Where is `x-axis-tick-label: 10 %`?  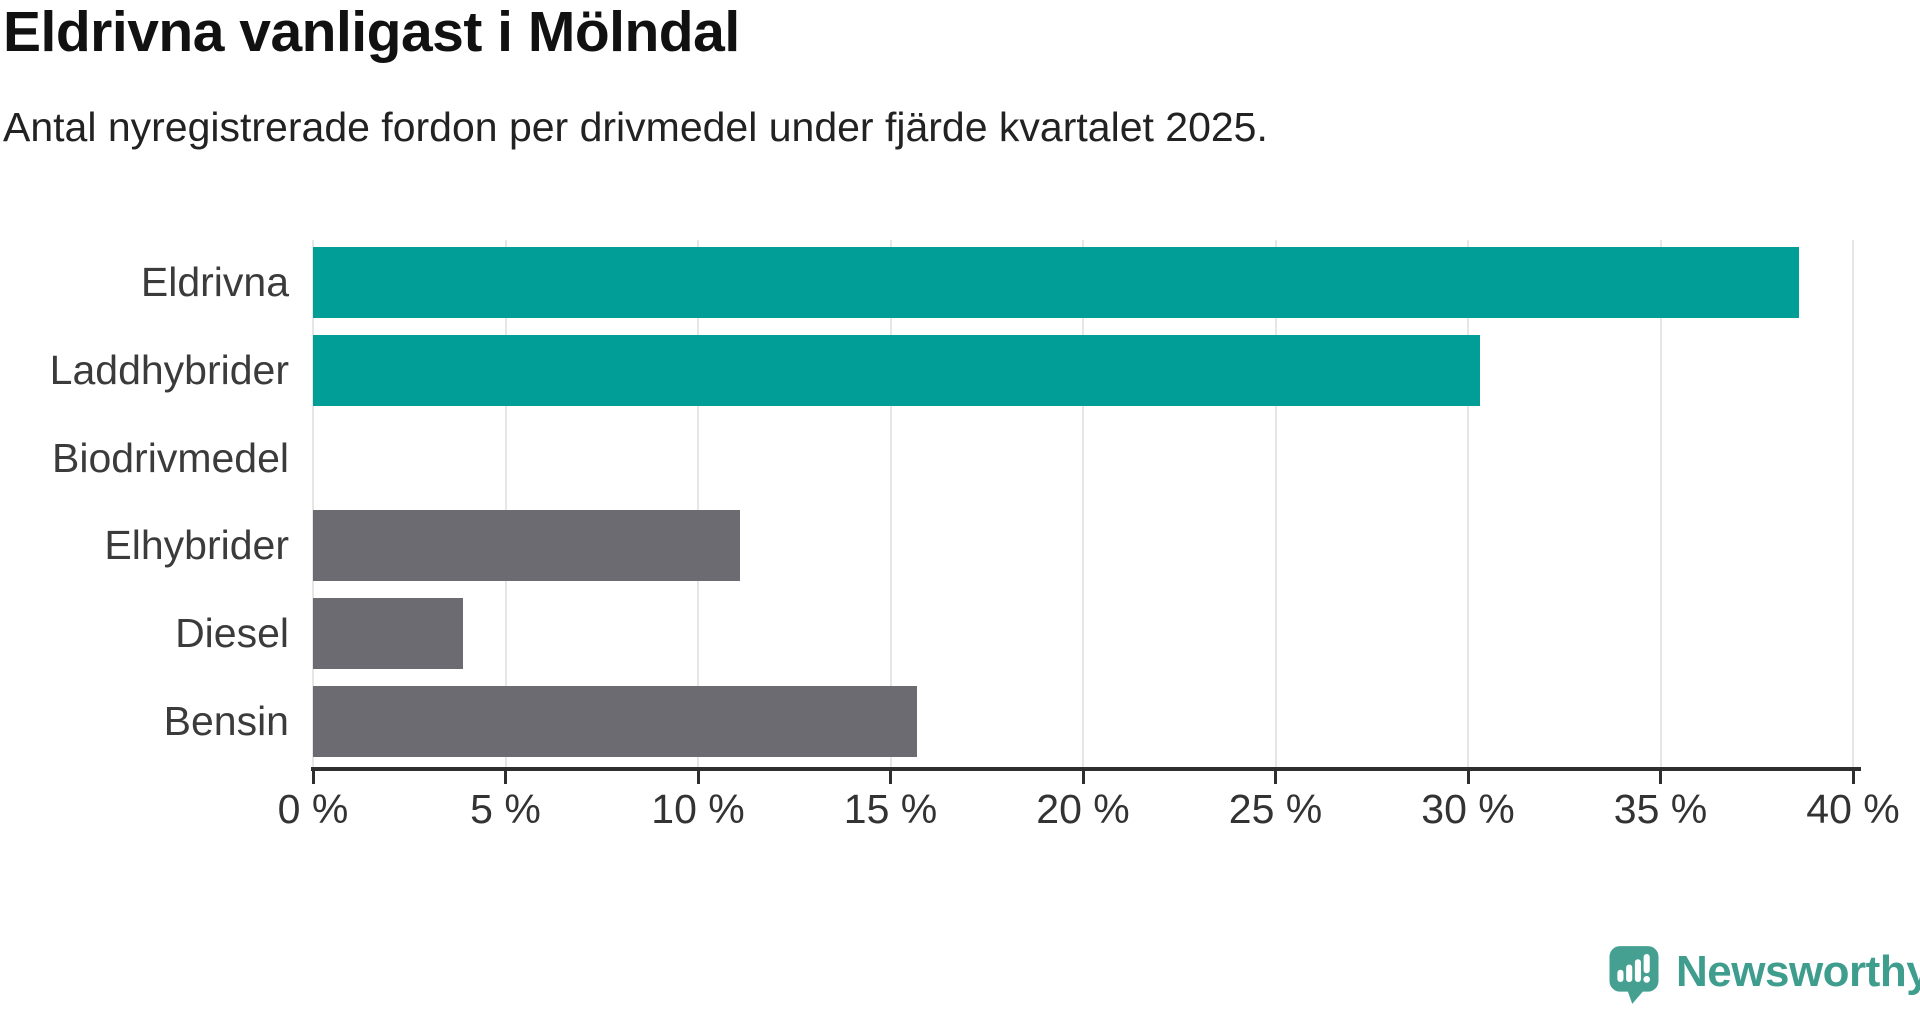 x-axis-tick-label: 10 % is located at coordinates (698, 809).